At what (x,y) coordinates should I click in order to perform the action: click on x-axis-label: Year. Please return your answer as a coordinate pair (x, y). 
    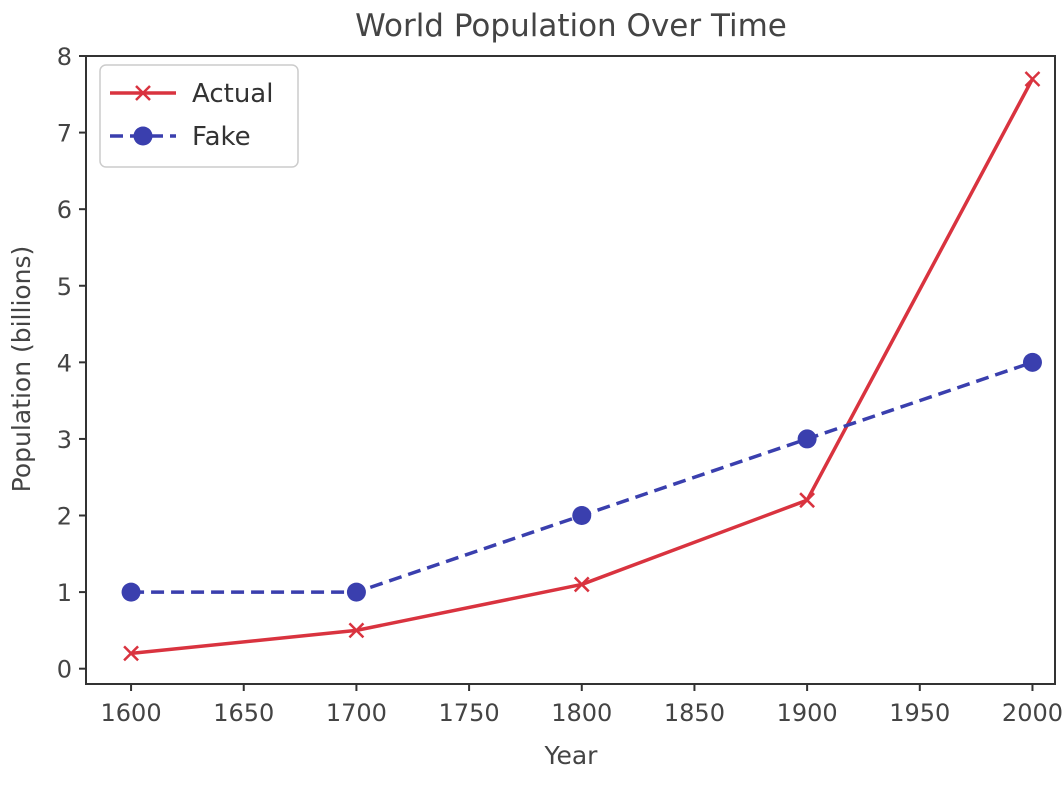
    Looking at the image, I should click on (571, 755).